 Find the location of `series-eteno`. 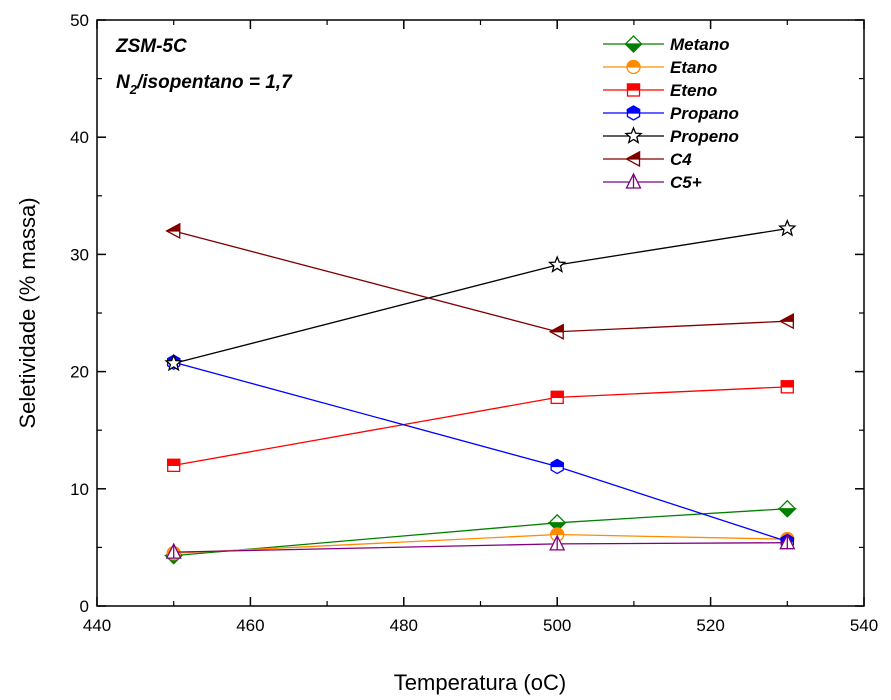

series-eteno is located at coordinates (480, 426).